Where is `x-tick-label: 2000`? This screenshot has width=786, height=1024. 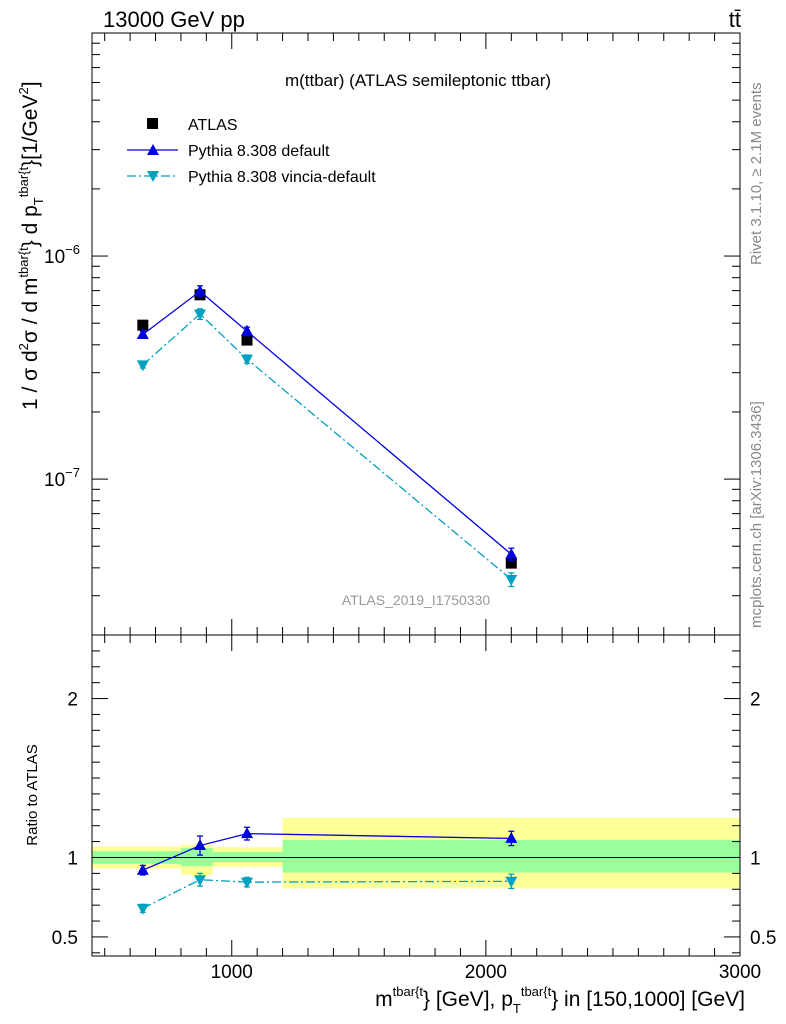 x-tick-label: 2000 is located at coordinates (486, 972).